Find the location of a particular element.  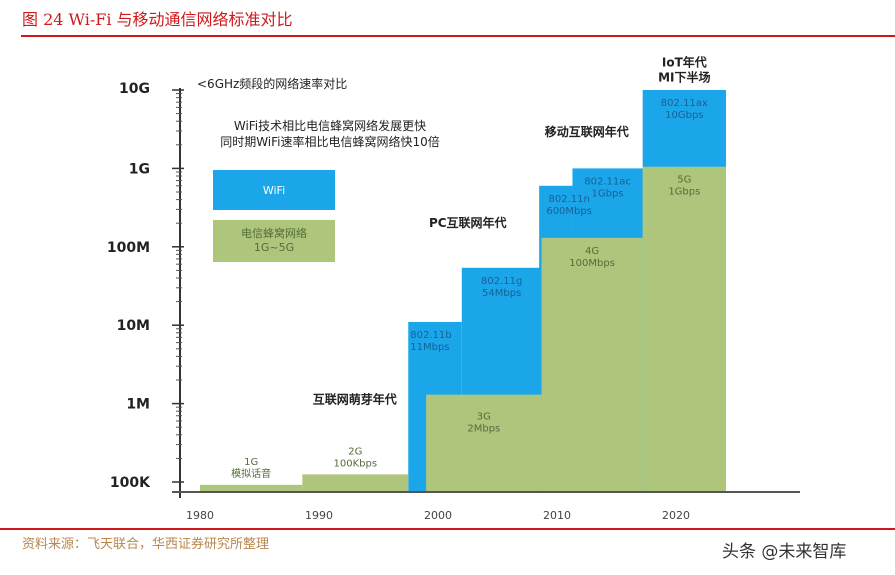

watermark: 头条 @未来智库 is located at coordinates (784, 552).